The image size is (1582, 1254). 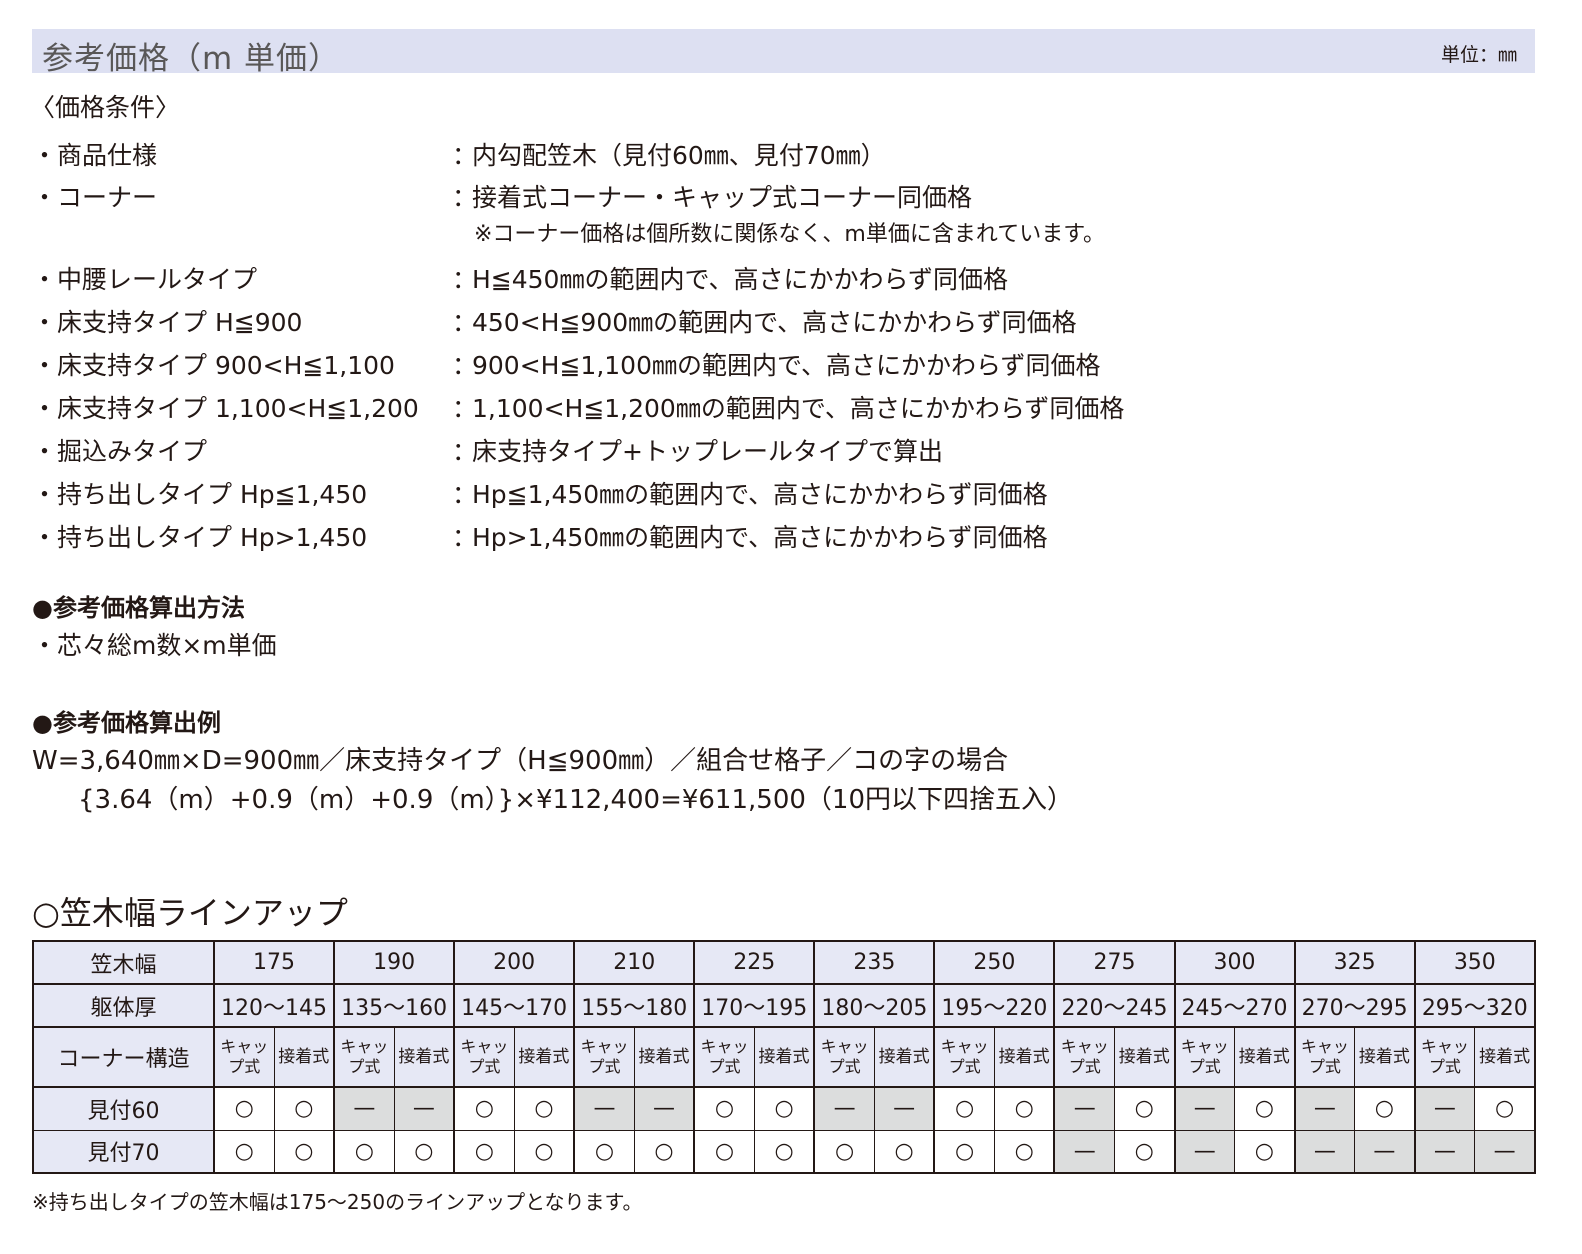 What do you see at coordinates (514, 1005) in the screenshot?
I see `body-thickness-cell: 145〜170` at bounding box center [514, 1005].